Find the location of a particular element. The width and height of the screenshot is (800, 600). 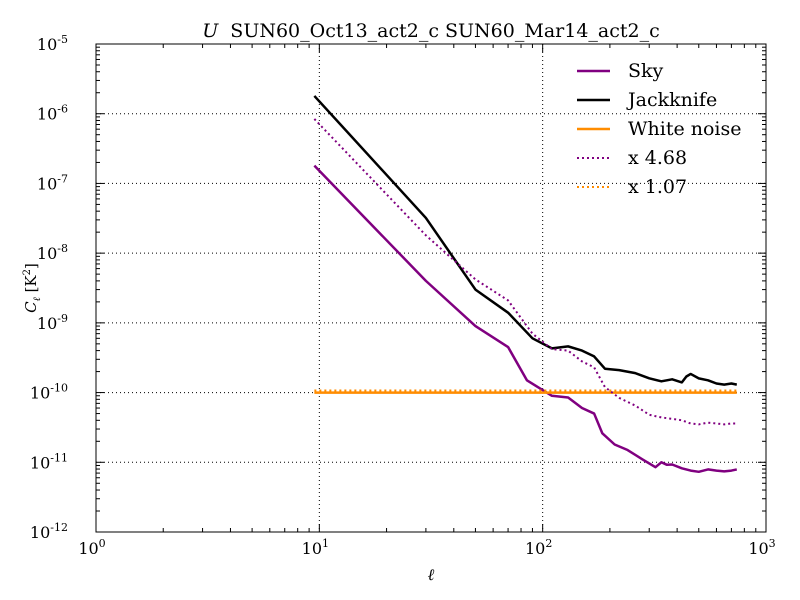

y-tick-label: 10⁻⁹ is located at coordinates (52, 322).